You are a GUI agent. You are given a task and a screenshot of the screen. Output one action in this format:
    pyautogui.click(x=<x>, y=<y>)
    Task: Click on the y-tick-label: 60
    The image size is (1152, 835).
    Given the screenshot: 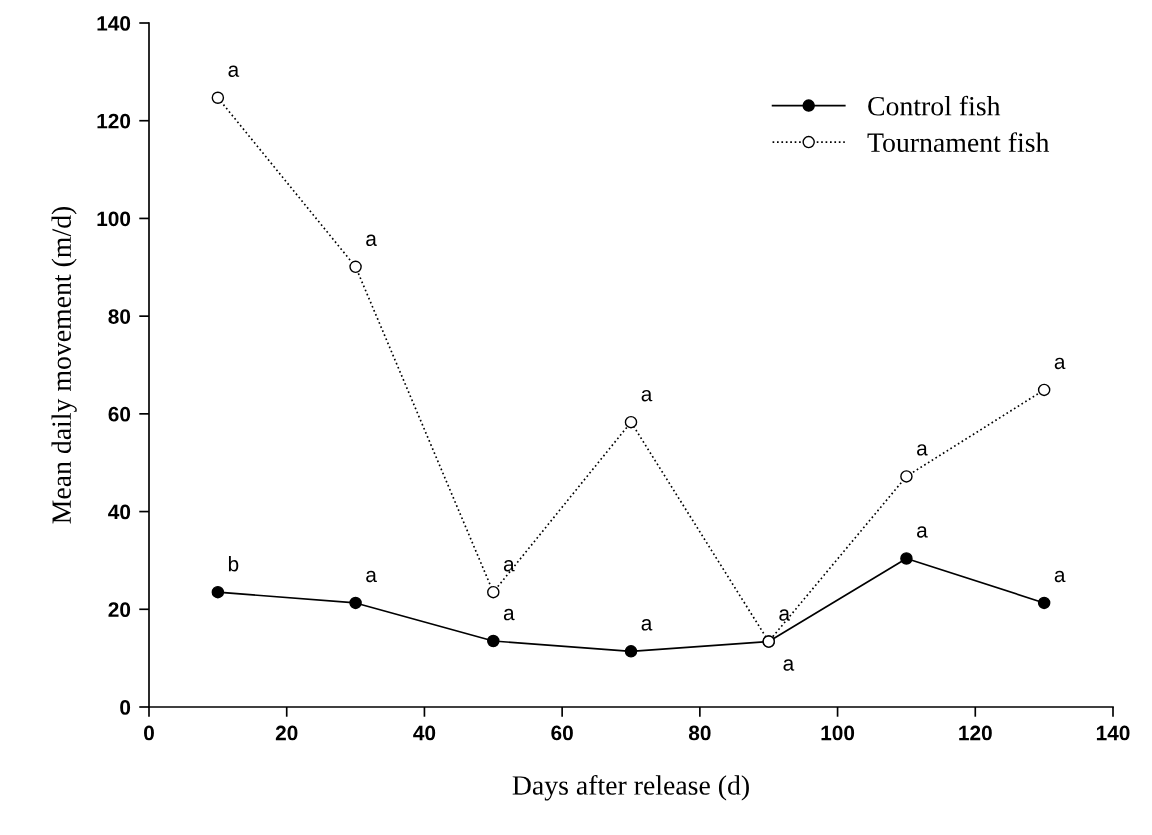 What is the action you would take?
    pyautogui.click(x=119, y=414)
    